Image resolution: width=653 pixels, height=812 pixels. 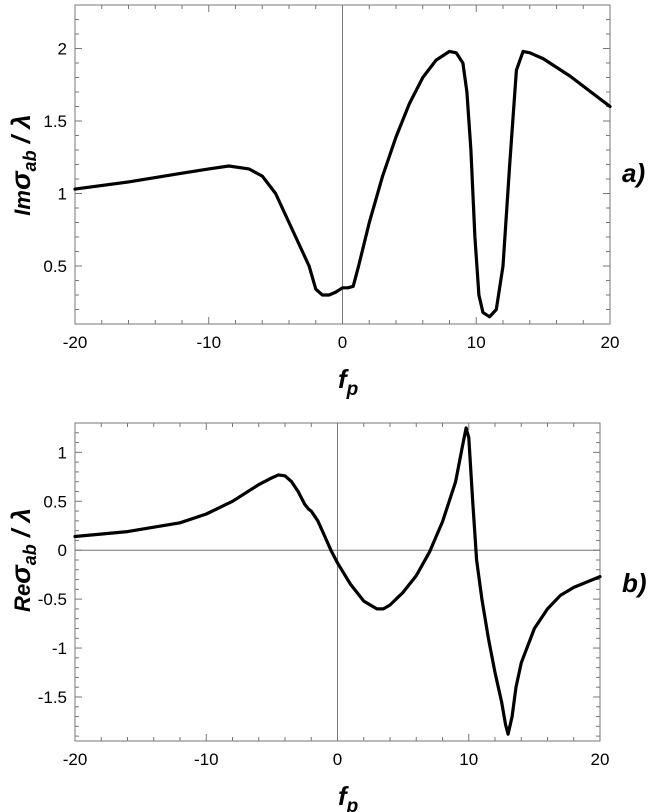 What do you see at coordinates (62, 49) in the screenshot?
I see `y-tick-label: 2` at bounding box center [62, 49].